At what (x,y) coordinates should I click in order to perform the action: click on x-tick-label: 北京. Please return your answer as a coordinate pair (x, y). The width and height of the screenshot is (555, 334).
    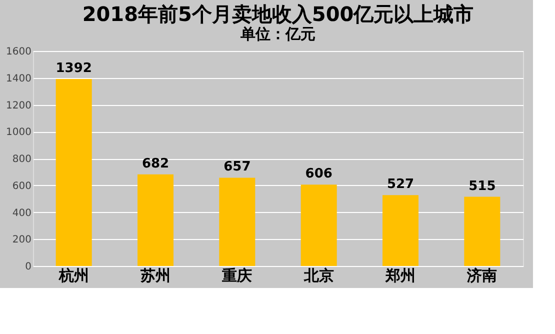
    Looking at the image, I should click on (318, 275).